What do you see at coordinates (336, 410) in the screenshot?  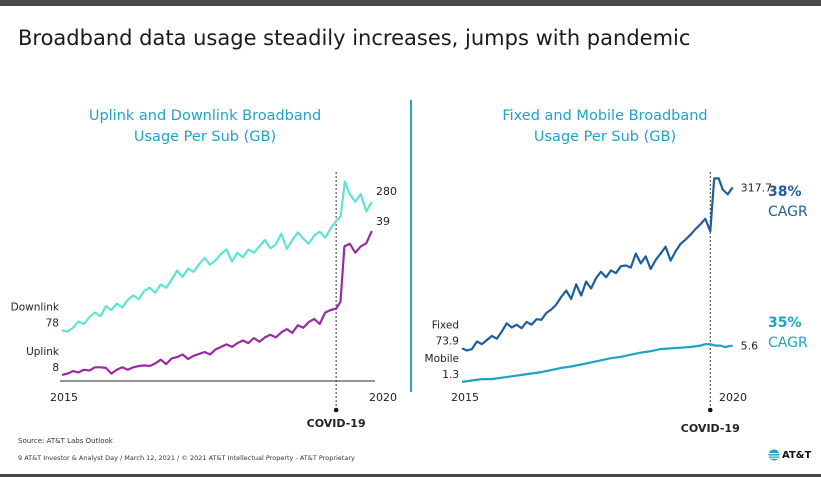 I see `event-marker-uplink-downlink` at bounding box center [336, 410].